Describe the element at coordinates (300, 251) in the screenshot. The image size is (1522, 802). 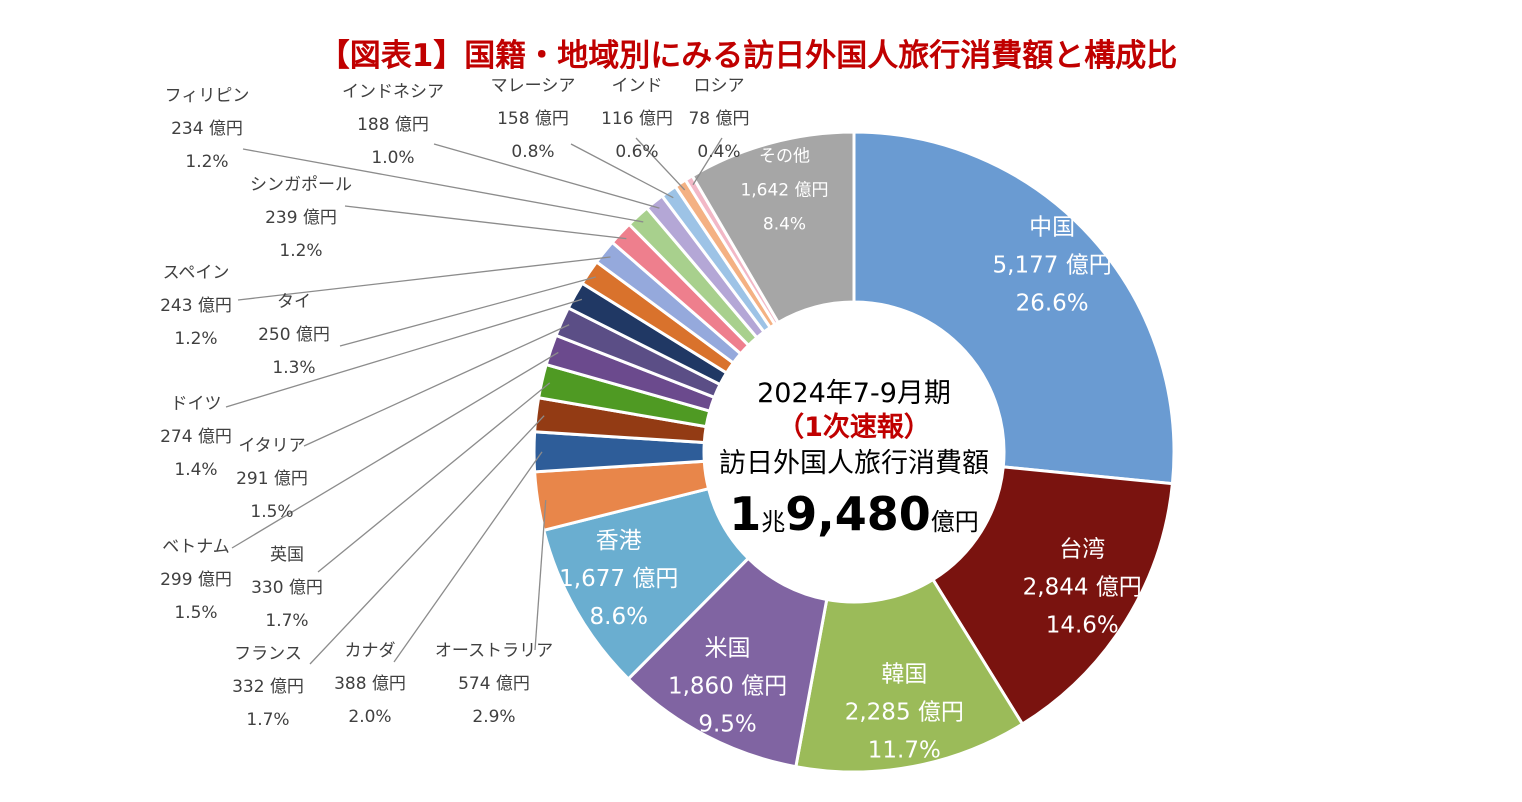
I see `slice-pct-singapore: 1.2%` at that location.